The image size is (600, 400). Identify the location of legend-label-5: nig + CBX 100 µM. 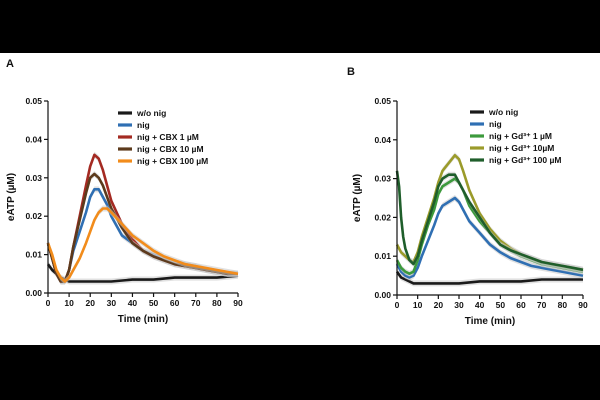
(172, 161).